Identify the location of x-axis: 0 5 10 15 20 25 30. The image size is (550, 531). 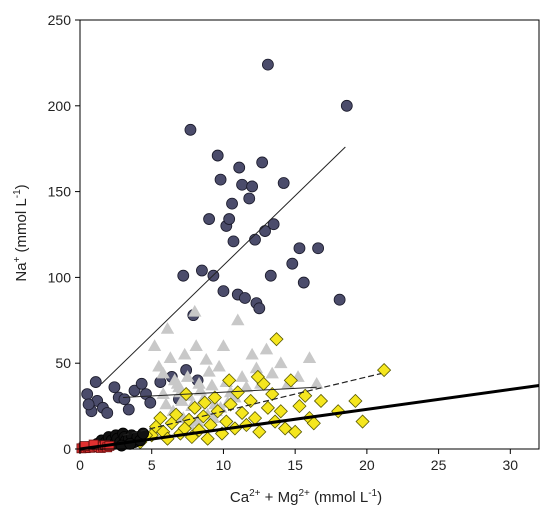
(297, 461).